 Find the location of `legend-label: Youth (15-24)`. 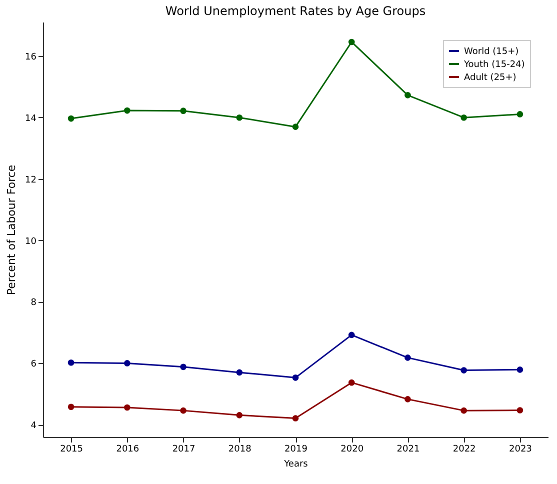

legend-label: Youth (15-24) is located at coordinates (494, 65).